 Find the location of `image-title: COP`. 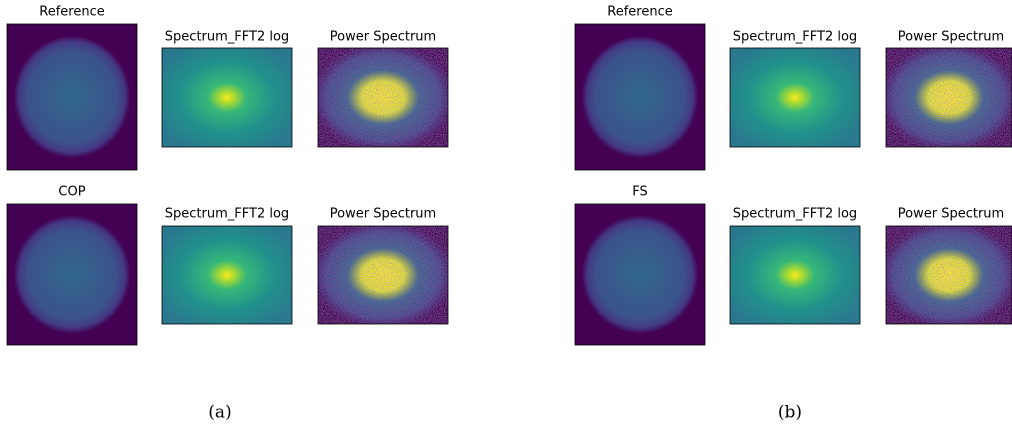

image-title: COP is located at coordinates (71, 192).